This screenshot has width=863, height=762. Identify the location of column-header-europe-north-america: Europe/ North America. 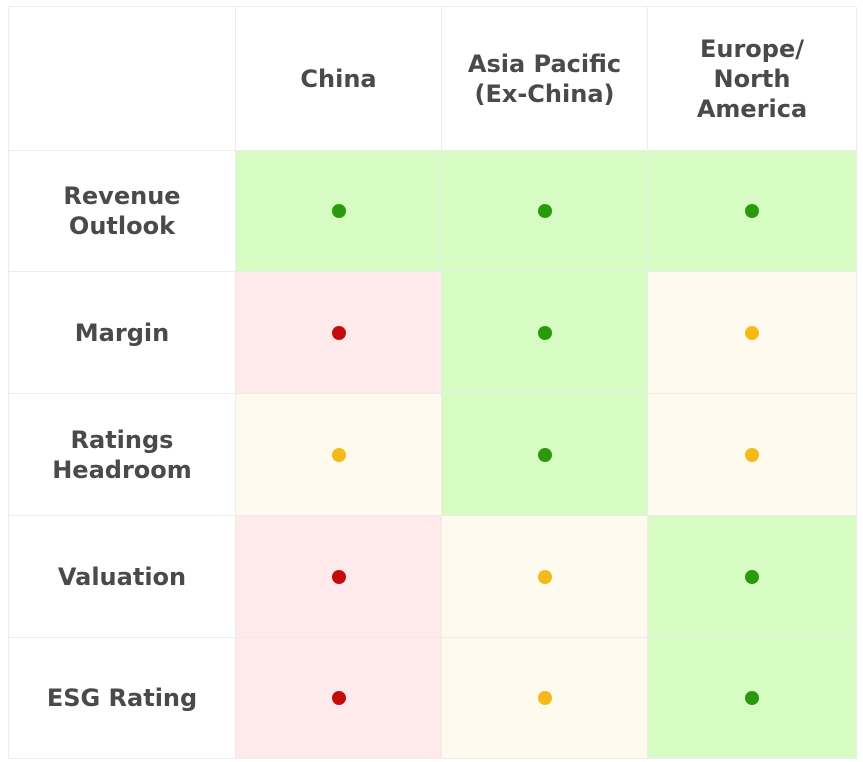
(752, 79).